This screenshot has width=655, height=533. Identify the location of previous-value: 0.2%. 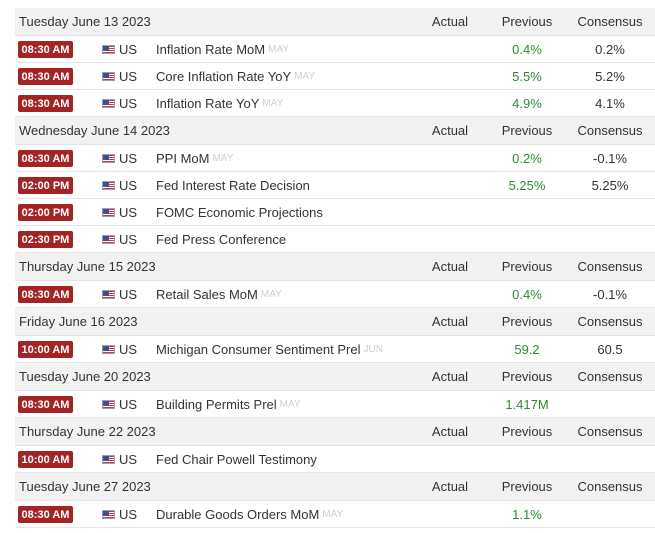
(527, 158).